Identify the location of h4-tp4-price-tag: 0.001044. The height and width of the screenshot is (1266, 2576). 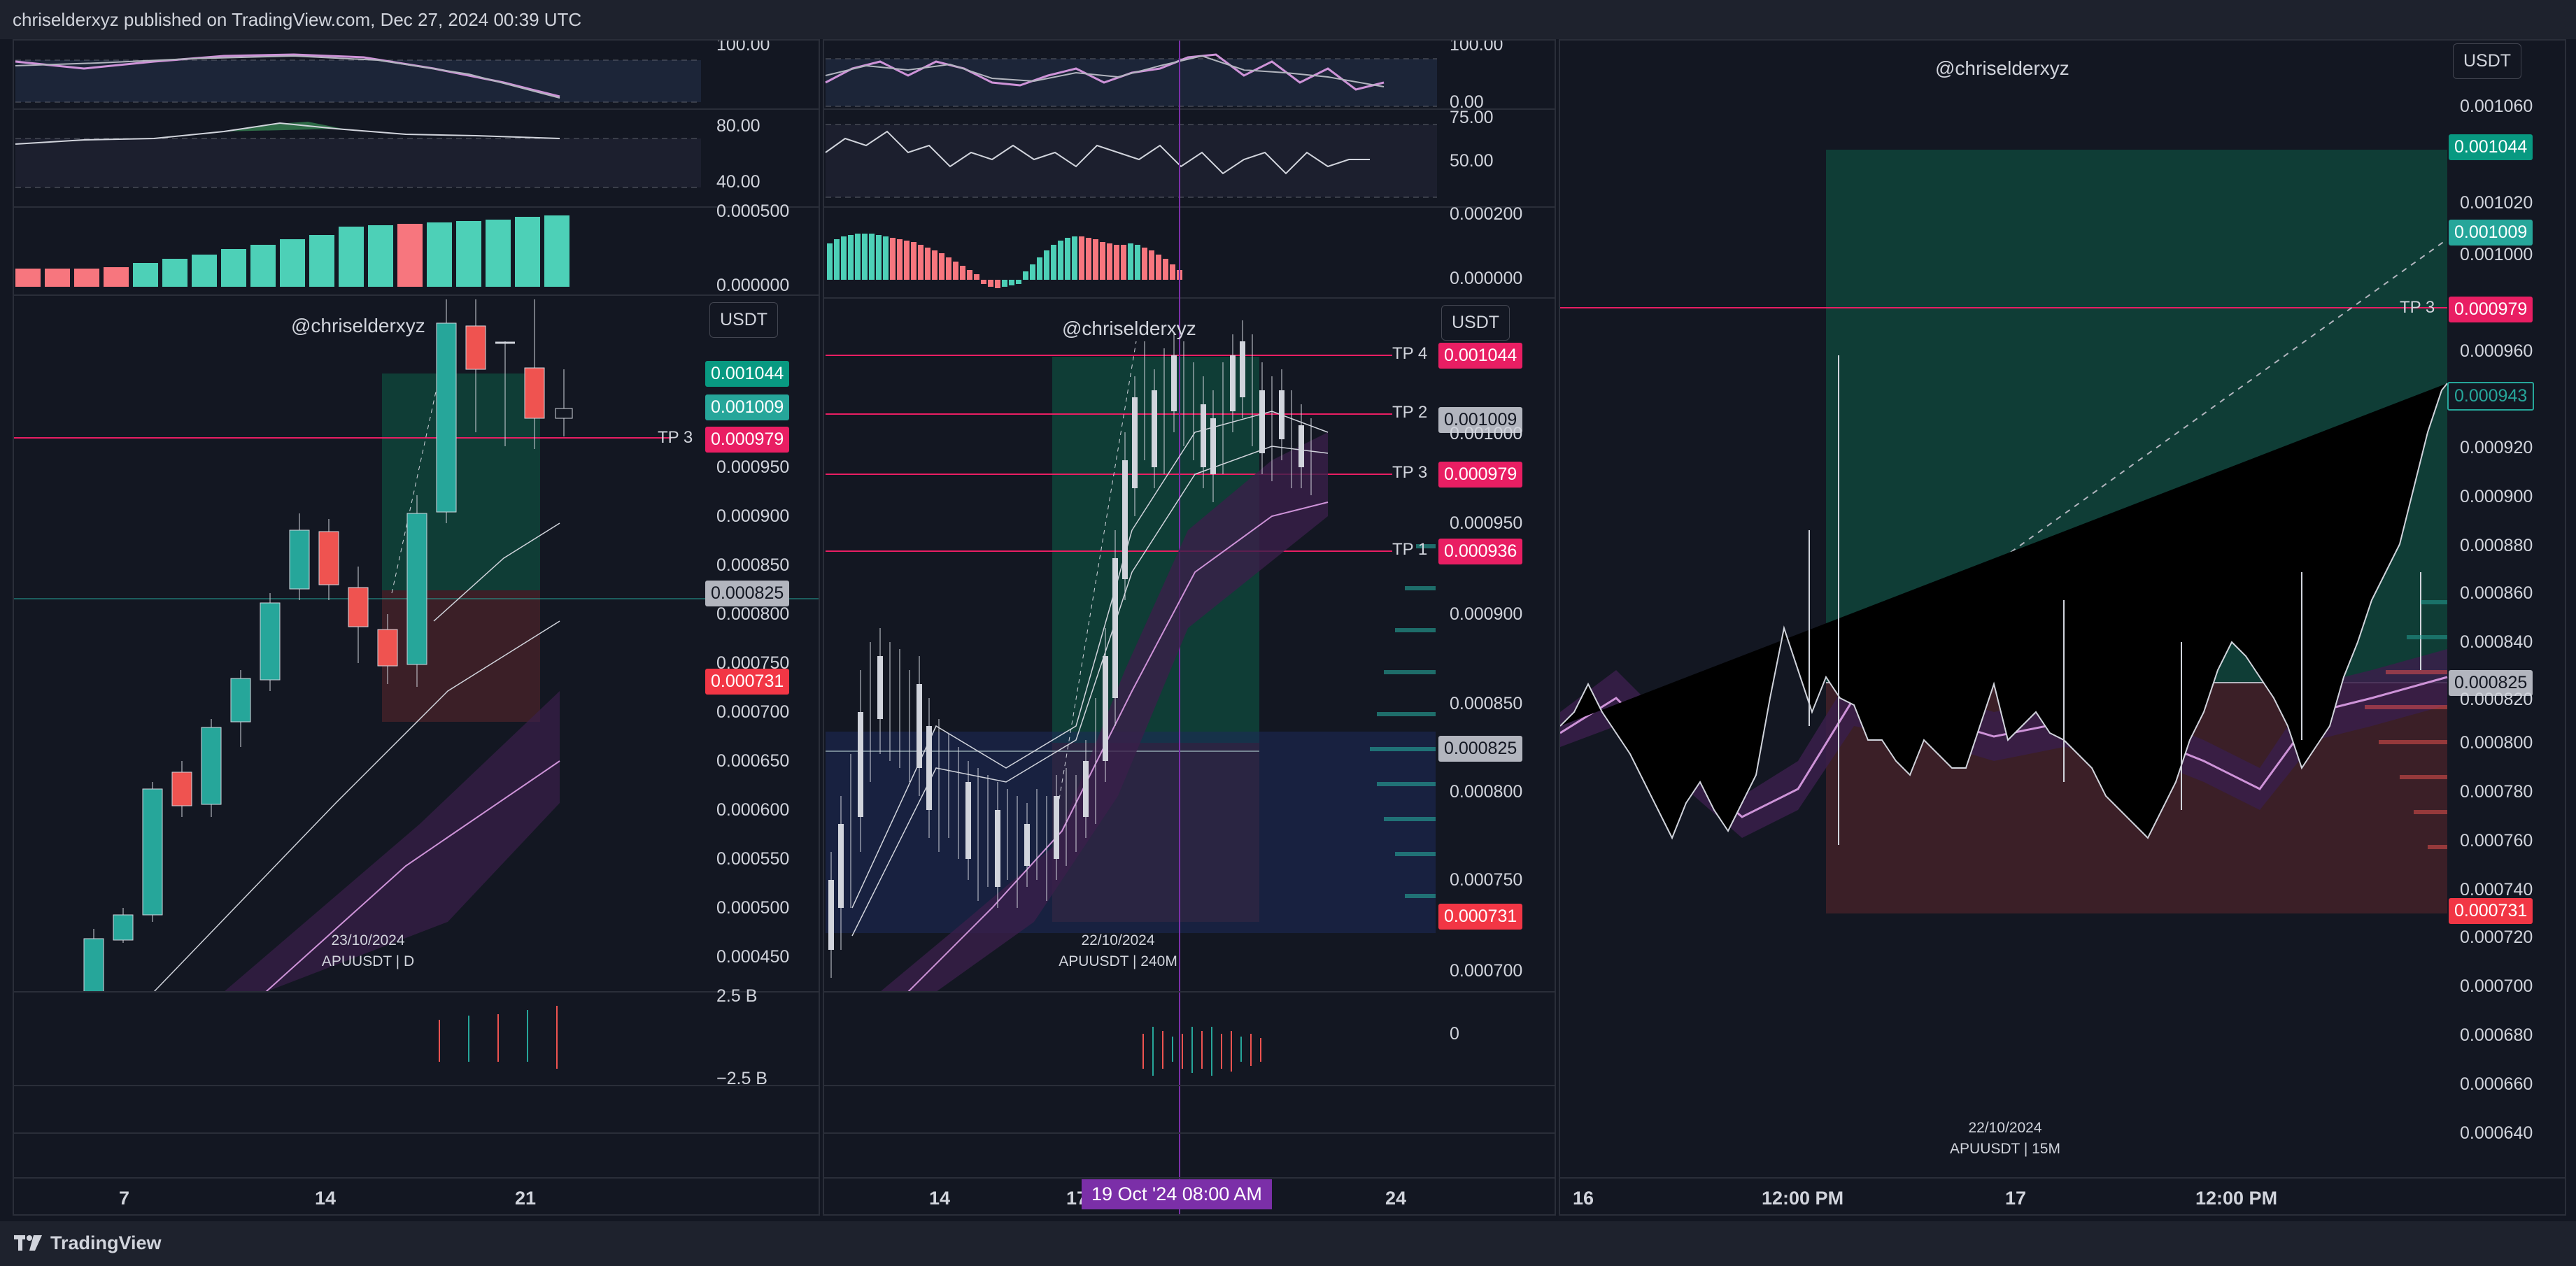
(1480, 356).